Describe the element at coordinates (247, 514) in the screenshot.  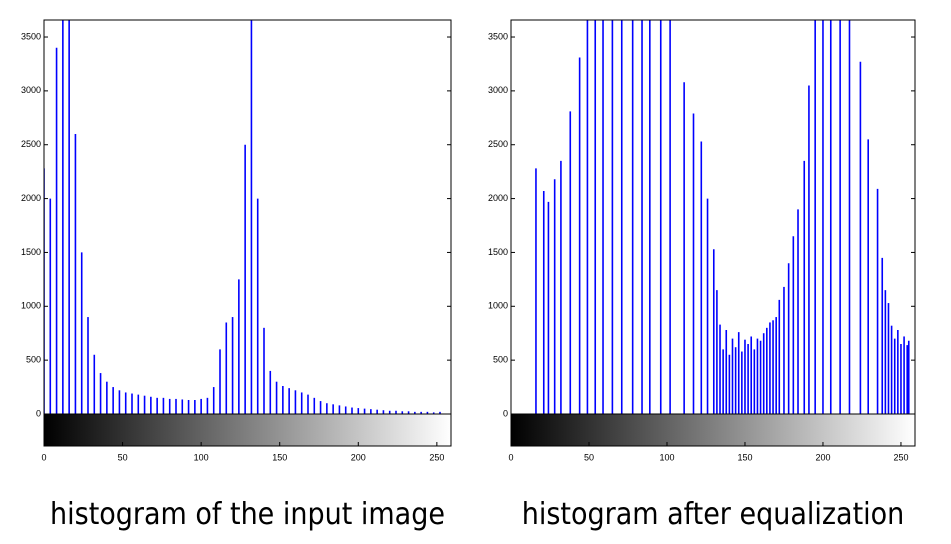
I see `caption: histogram of the input image` at that location.